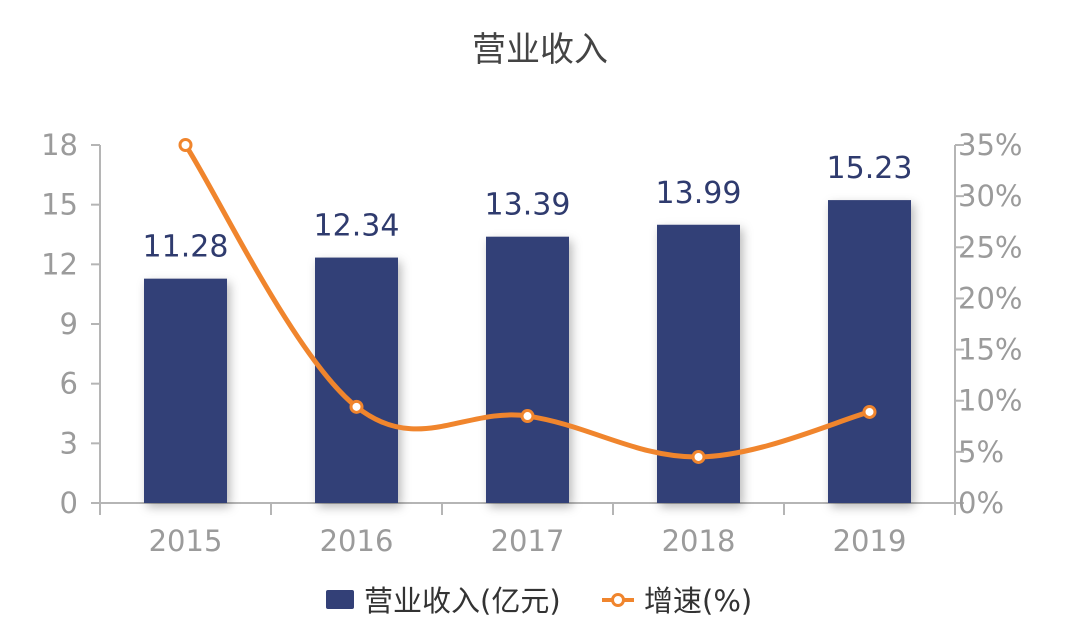 Image resolution: width=1080 pixels, height=638 pixels. I want to click on right-tick-label: 0%, so click(981, 503).